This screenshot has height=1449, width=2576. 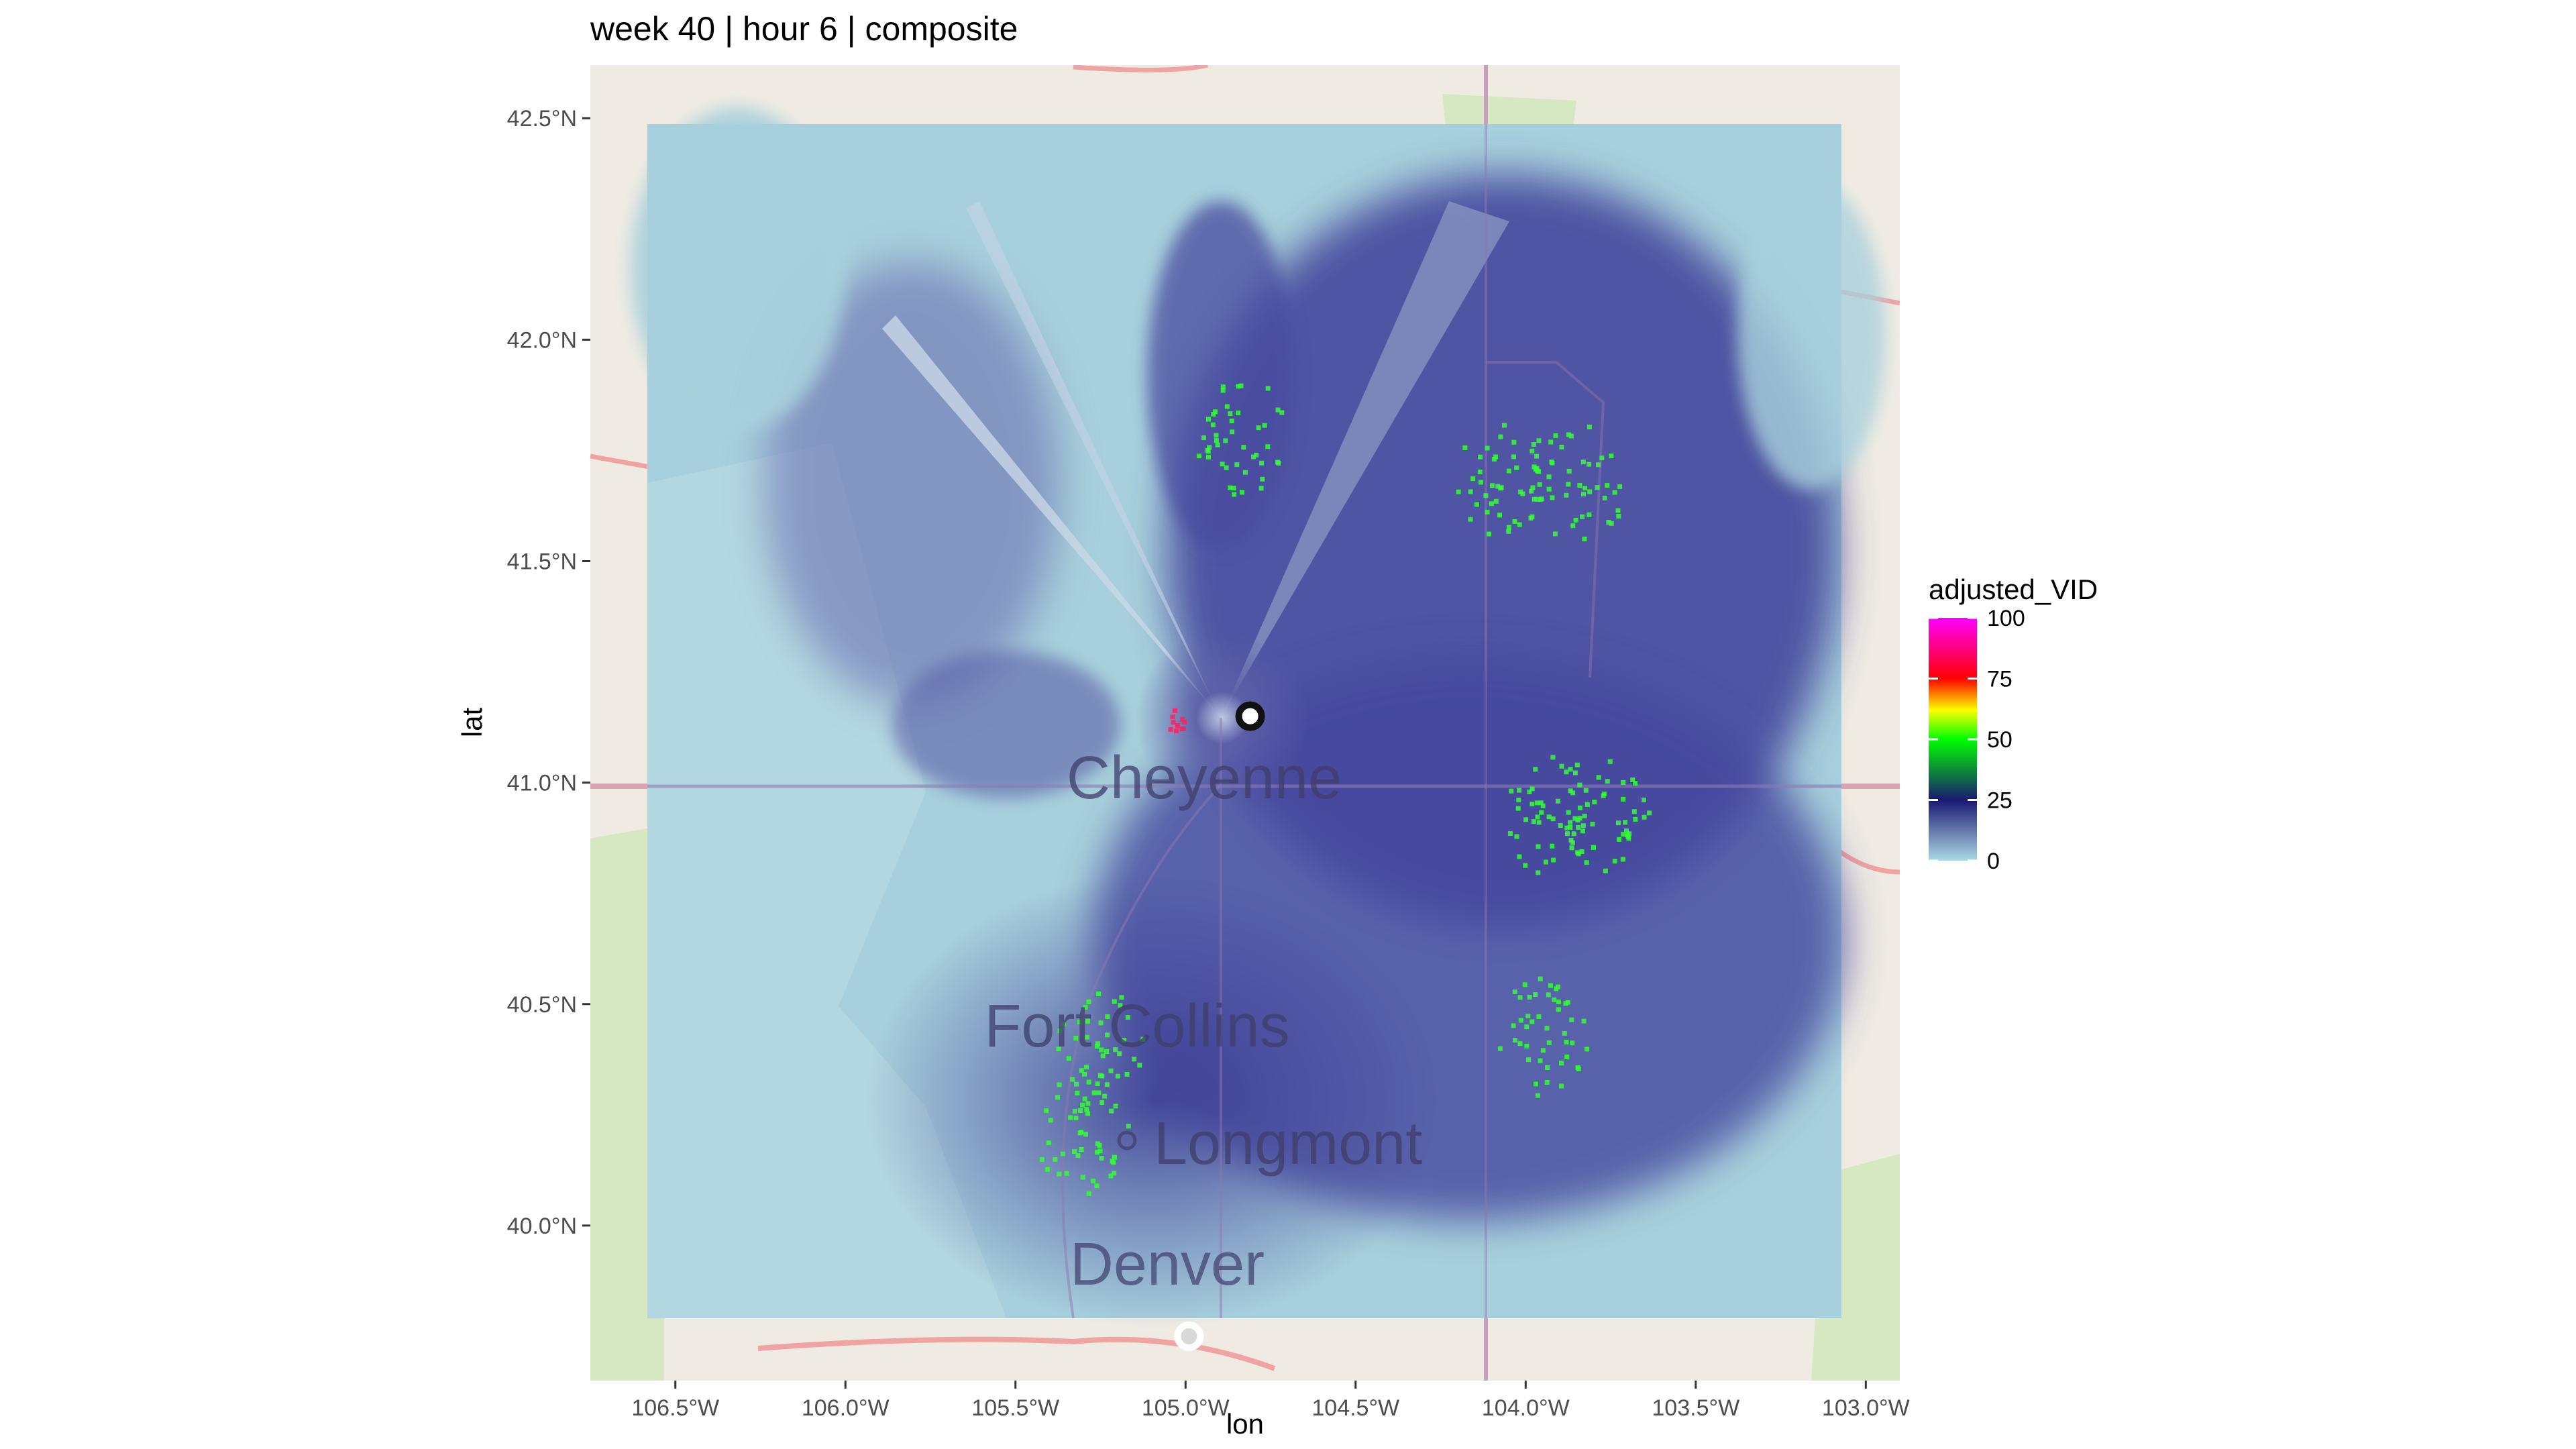 I want to click on legend-title: adjusted_VID, so click(x=2013, y=589).